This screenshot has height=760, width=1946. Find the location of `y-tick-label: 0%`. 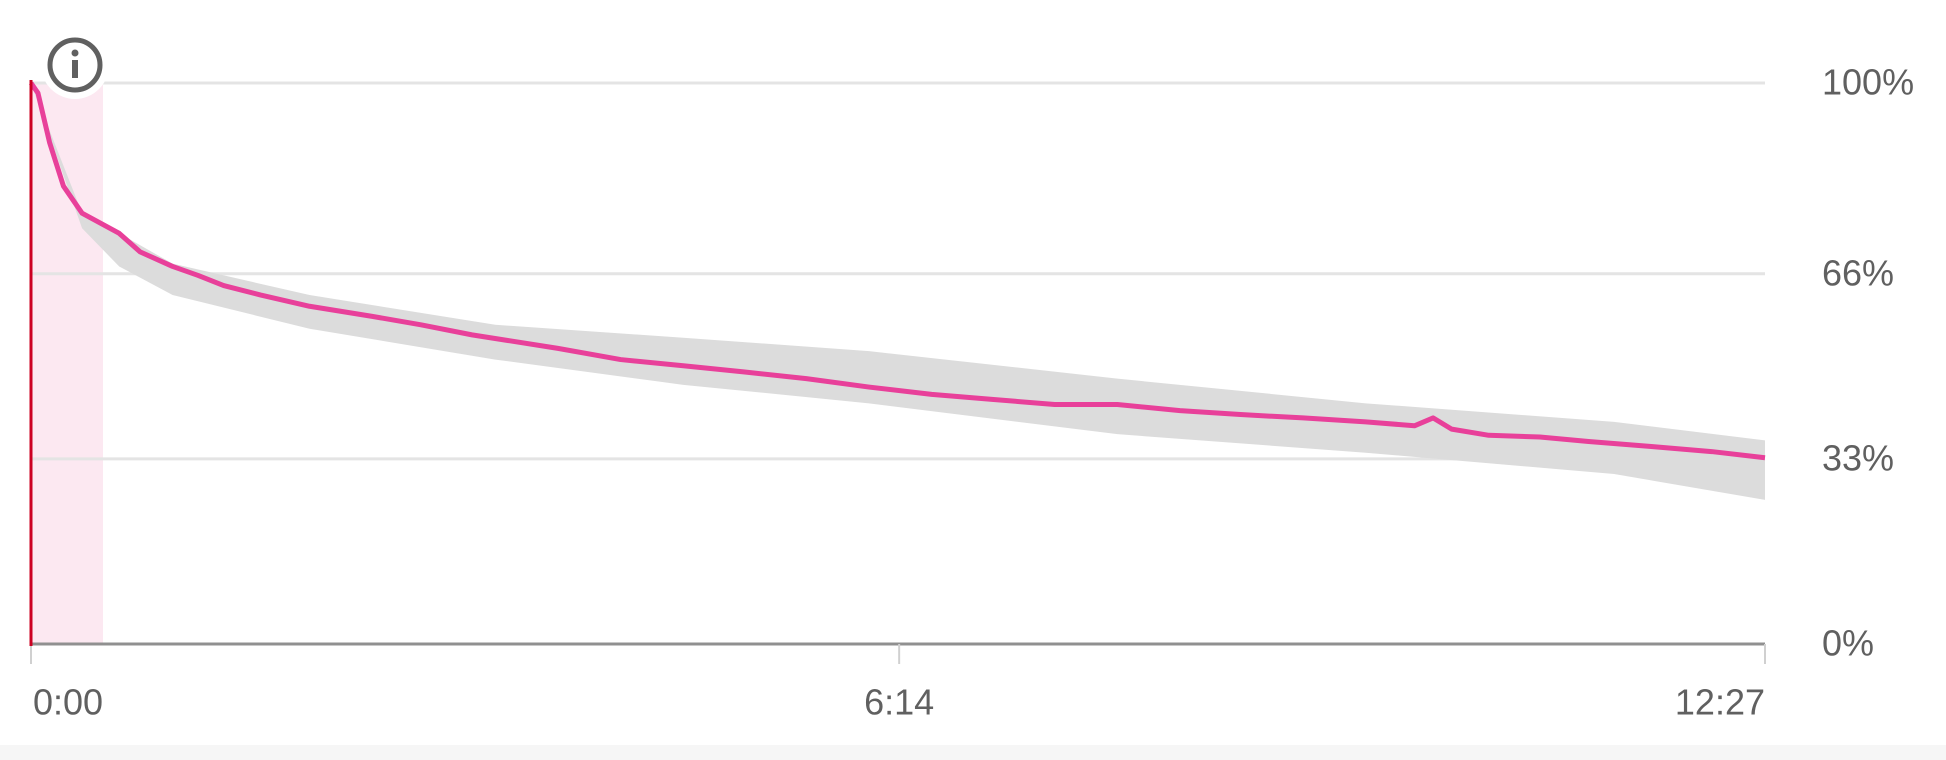

y-tick-label: 0% is located at coordinates (1848, 643).